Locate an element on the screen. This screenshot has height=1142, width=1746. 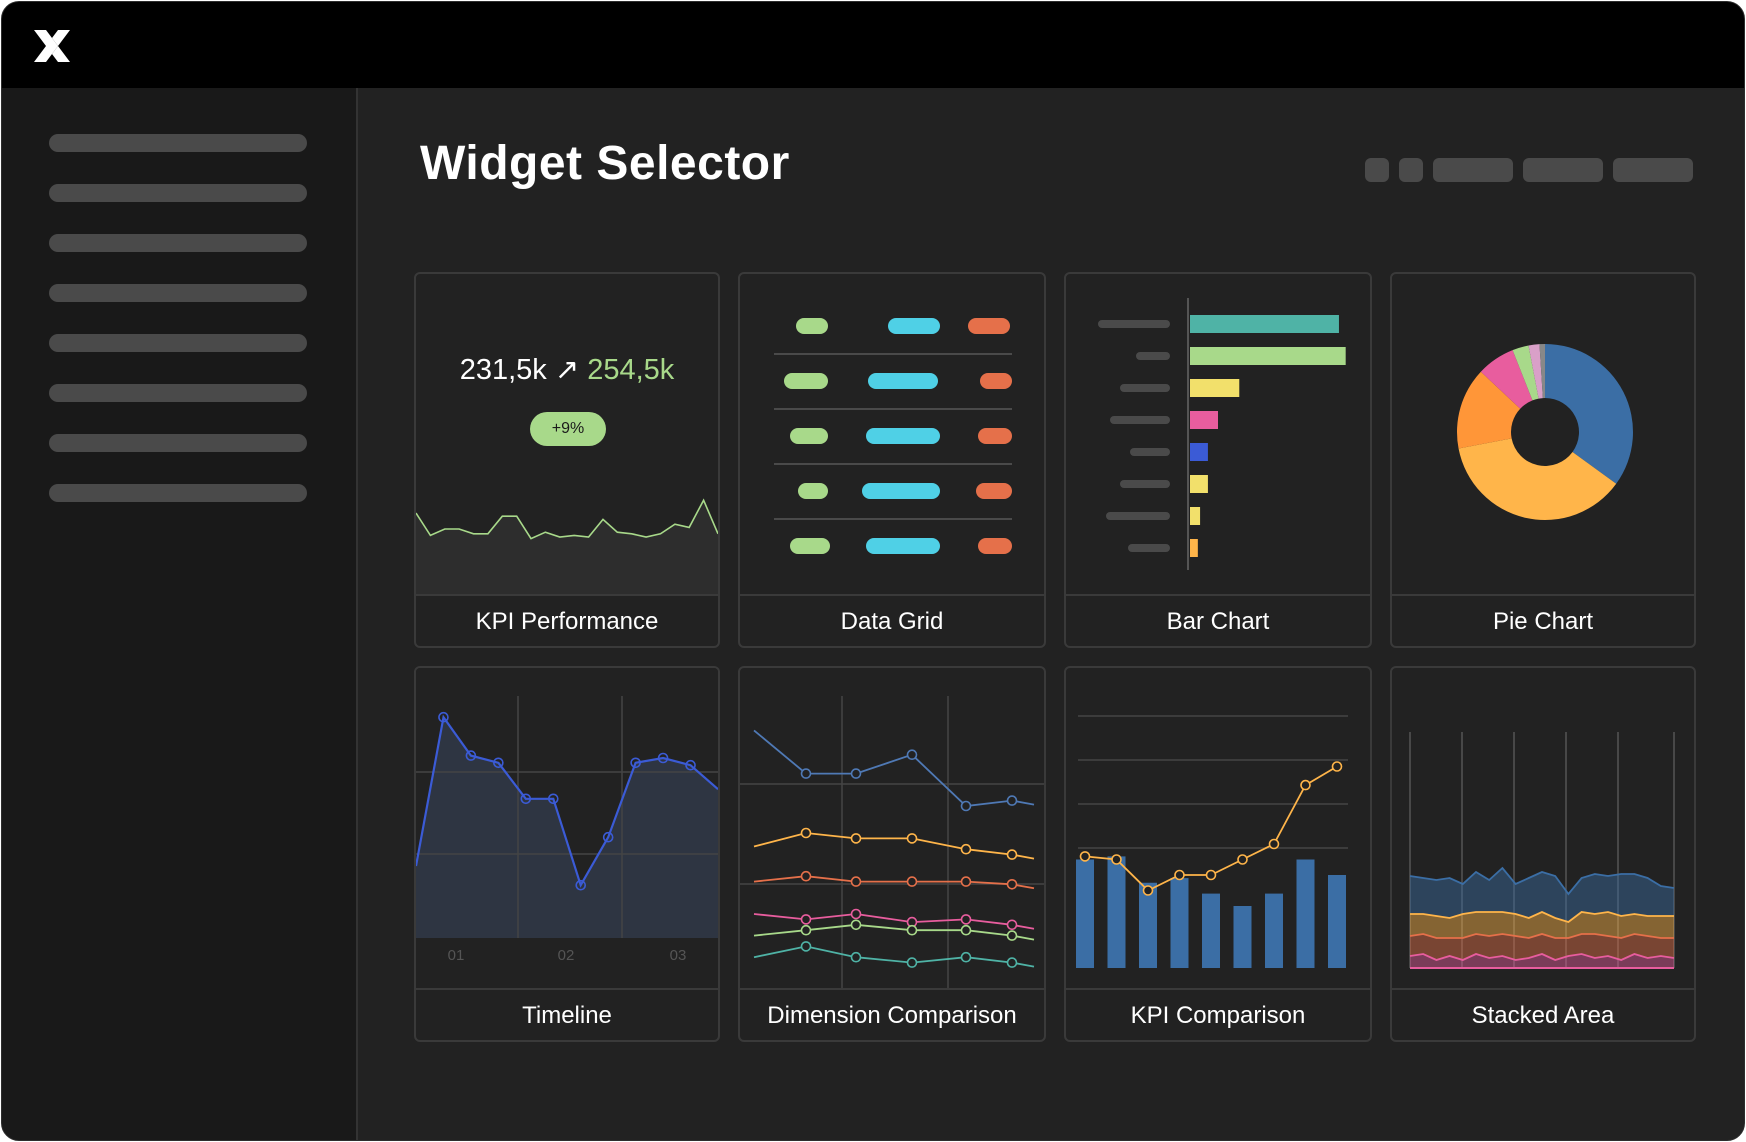
bar-chart-preview is located at coordinates (1222, 434).